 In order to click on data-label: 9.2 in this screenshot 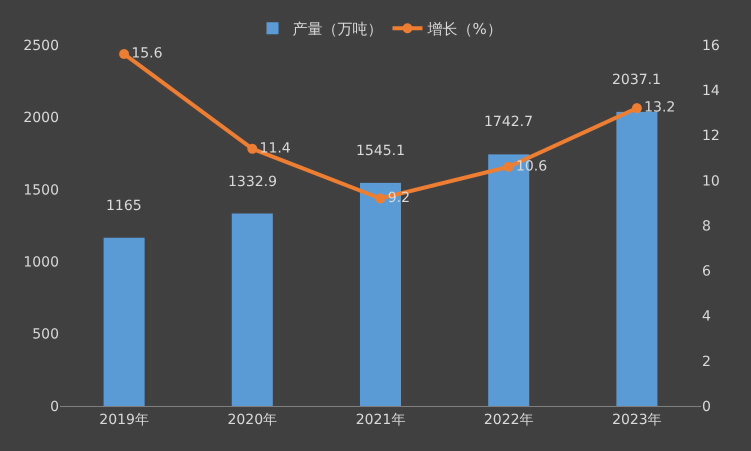, I will do `click(399, 198)`.